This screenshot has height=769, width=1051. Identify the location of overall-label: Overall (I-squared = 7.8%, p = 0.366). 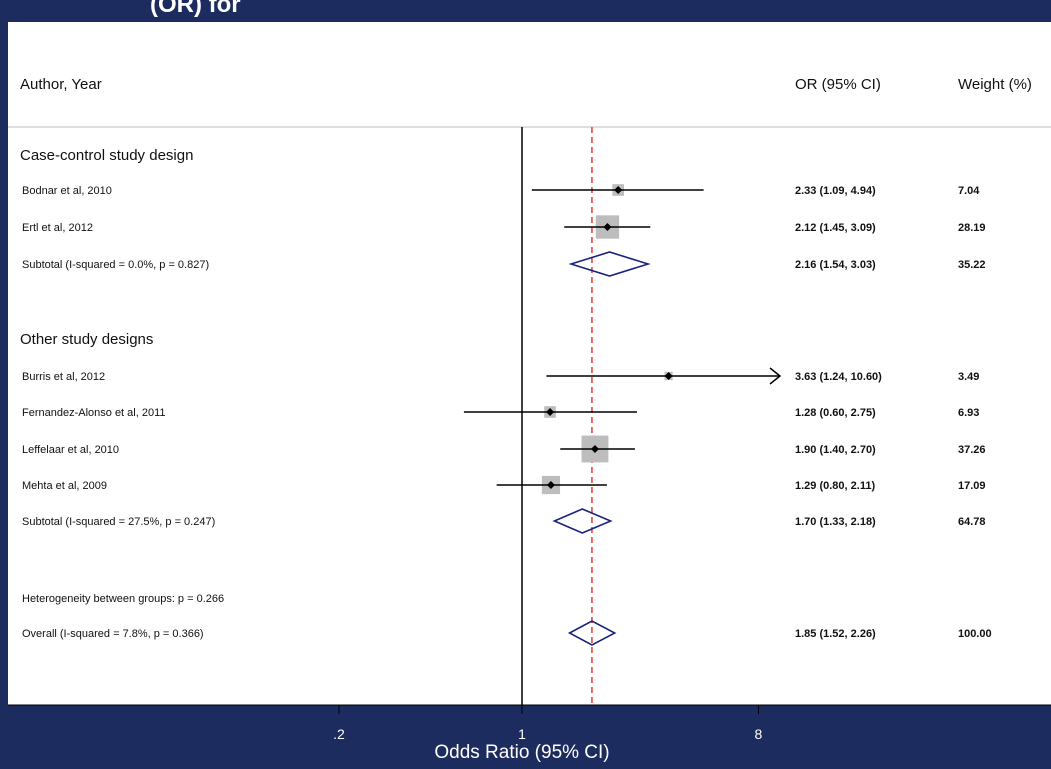
(113, 634).